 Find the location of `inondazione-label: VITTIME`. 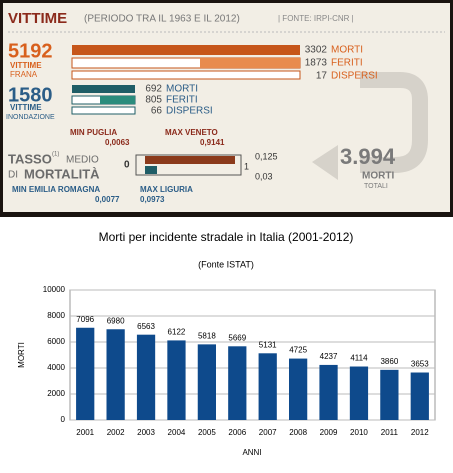

inondazione-label: VITTIME is located at coordinates (26, 107).